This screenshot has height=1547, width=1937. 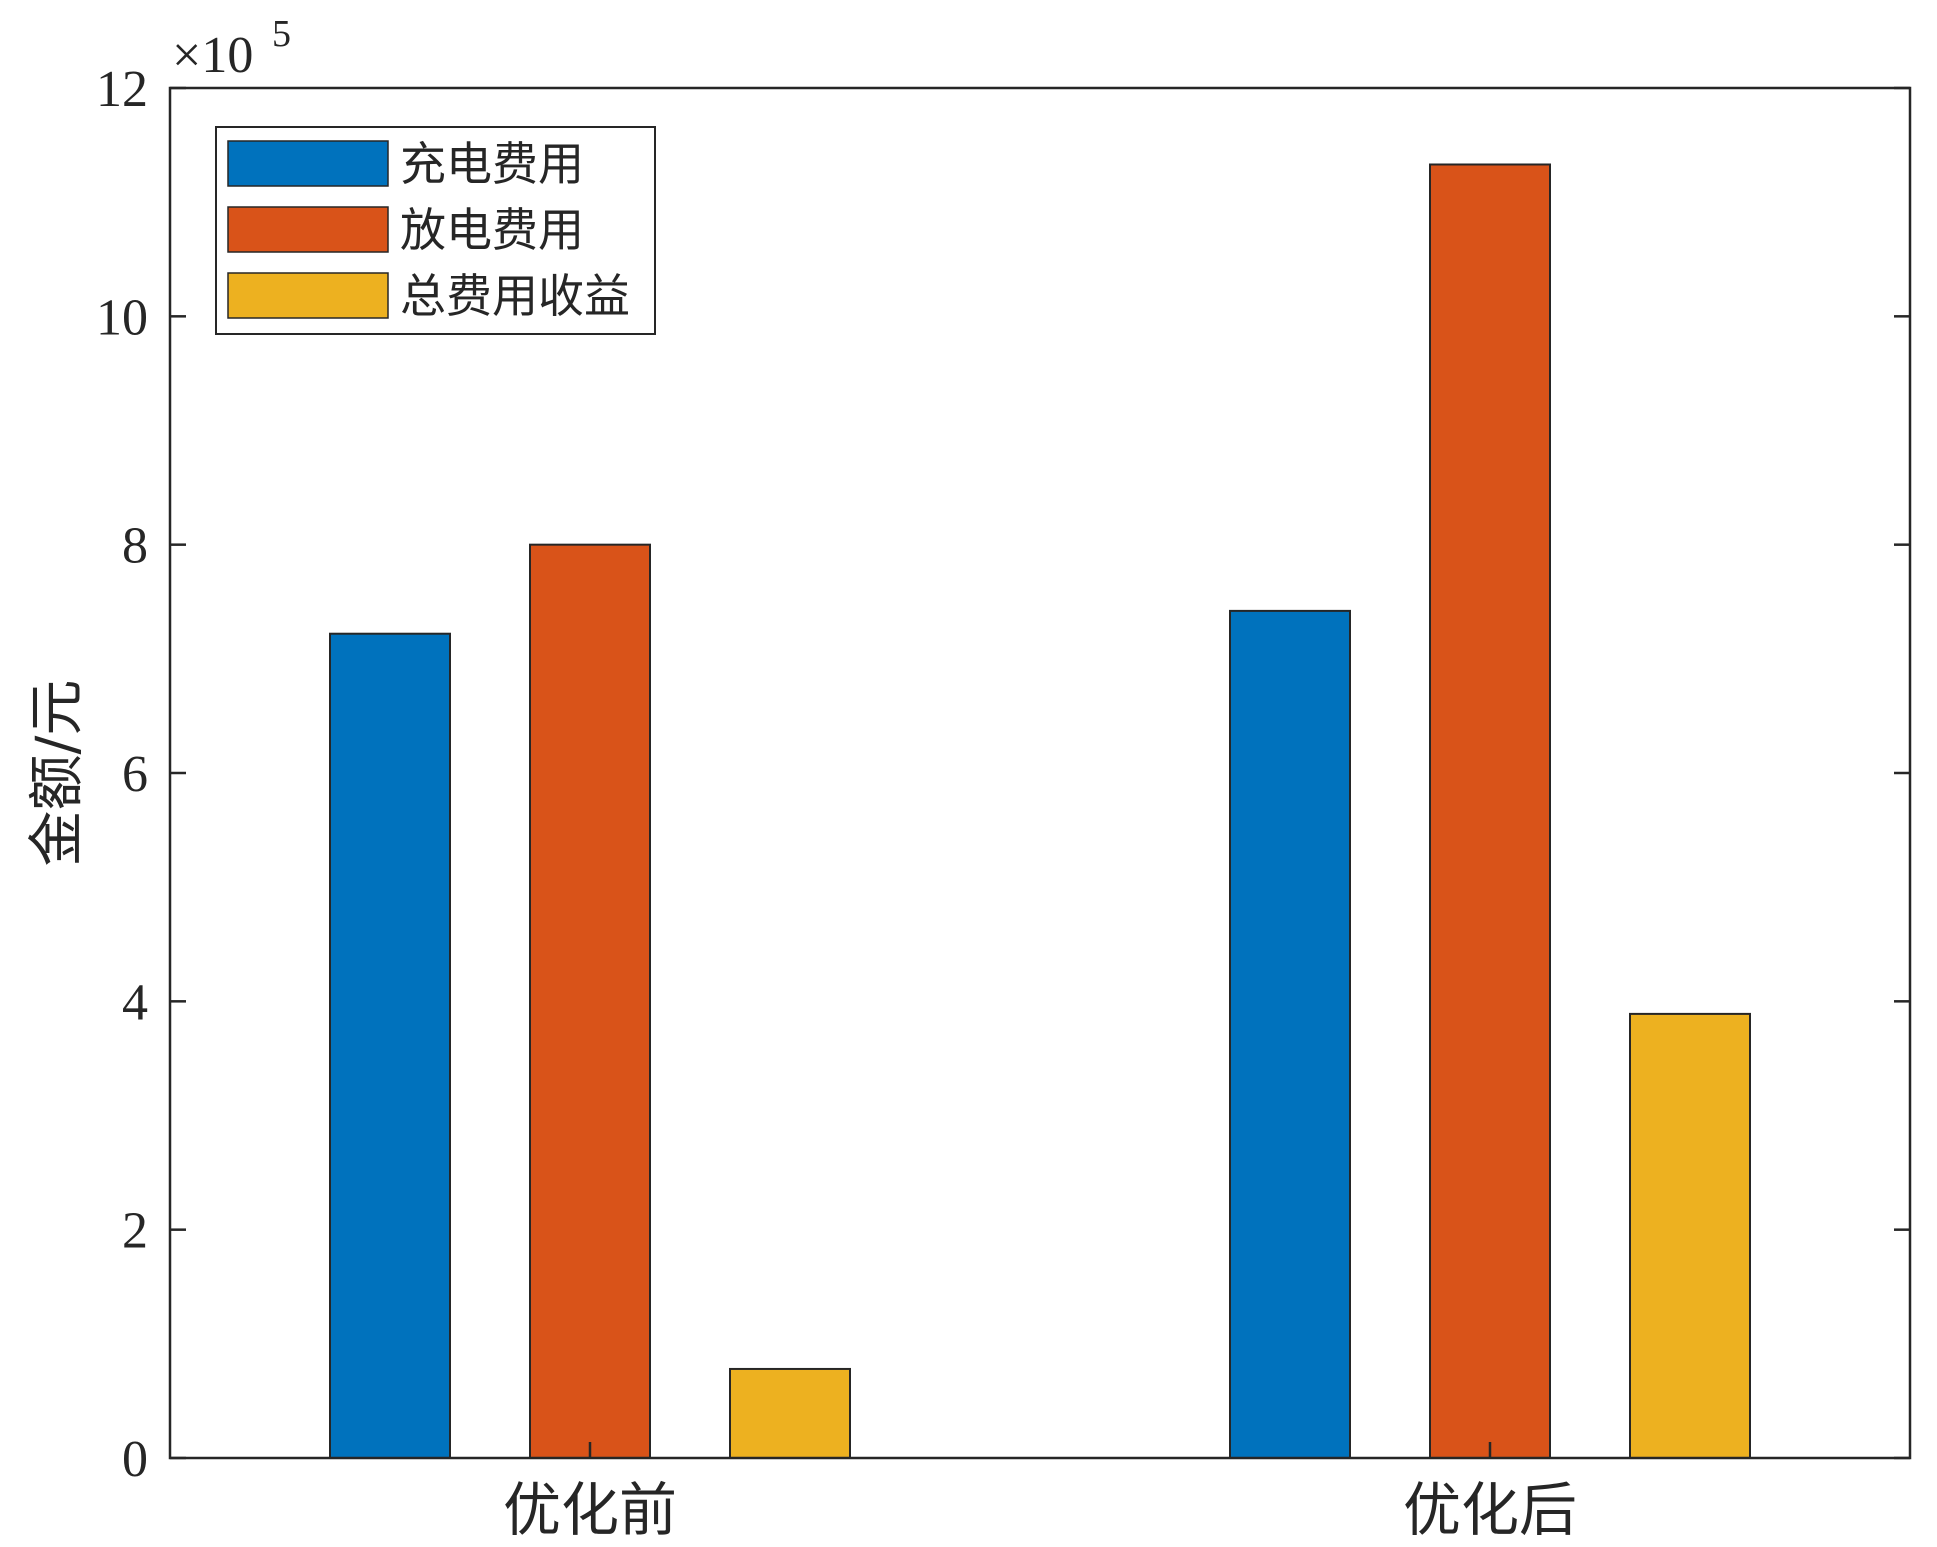 I want to click on legend-label-charge: 充电费用, so click(x=492, y=164).